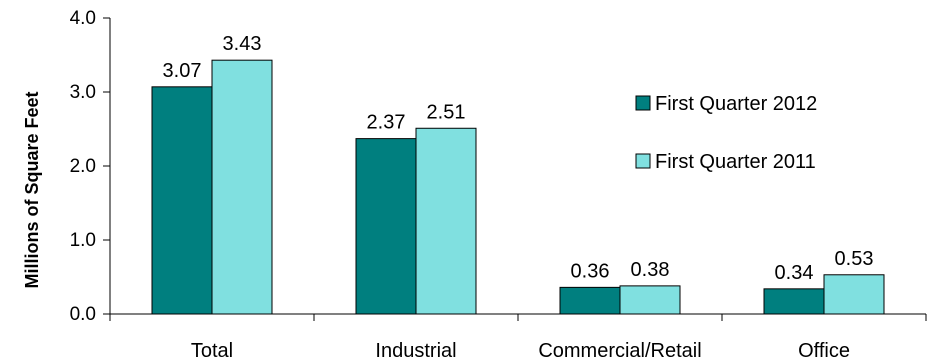 The image size is (936, 364). What do you see at coordinates (726, 133) in the screenshot?
I see `legend: First Quarter 2012 First Quarter 2011` at bounding box center [726, 133].